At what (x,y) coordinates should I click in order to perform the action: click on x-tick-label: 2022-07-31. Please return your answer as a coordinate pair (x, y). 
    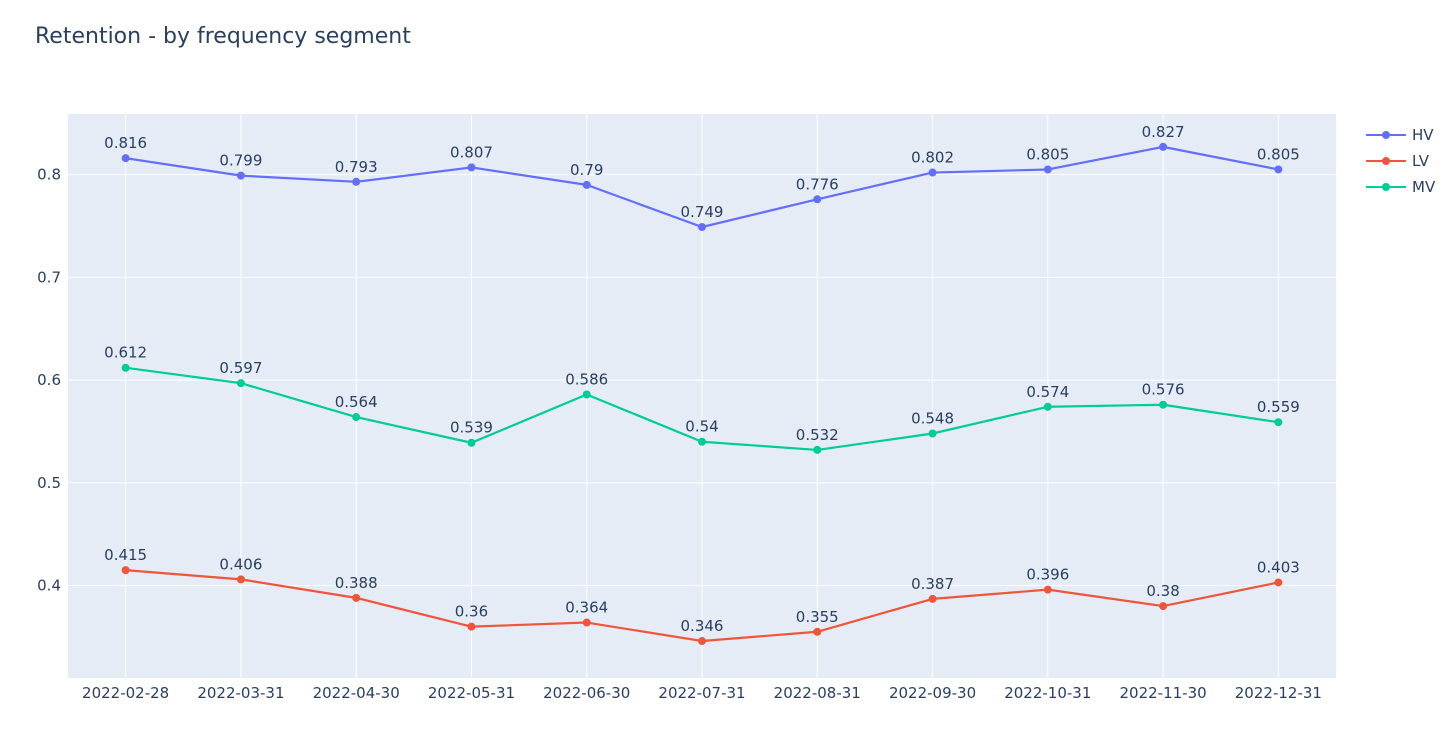
    Looking at the image, I should click on (701, 693).